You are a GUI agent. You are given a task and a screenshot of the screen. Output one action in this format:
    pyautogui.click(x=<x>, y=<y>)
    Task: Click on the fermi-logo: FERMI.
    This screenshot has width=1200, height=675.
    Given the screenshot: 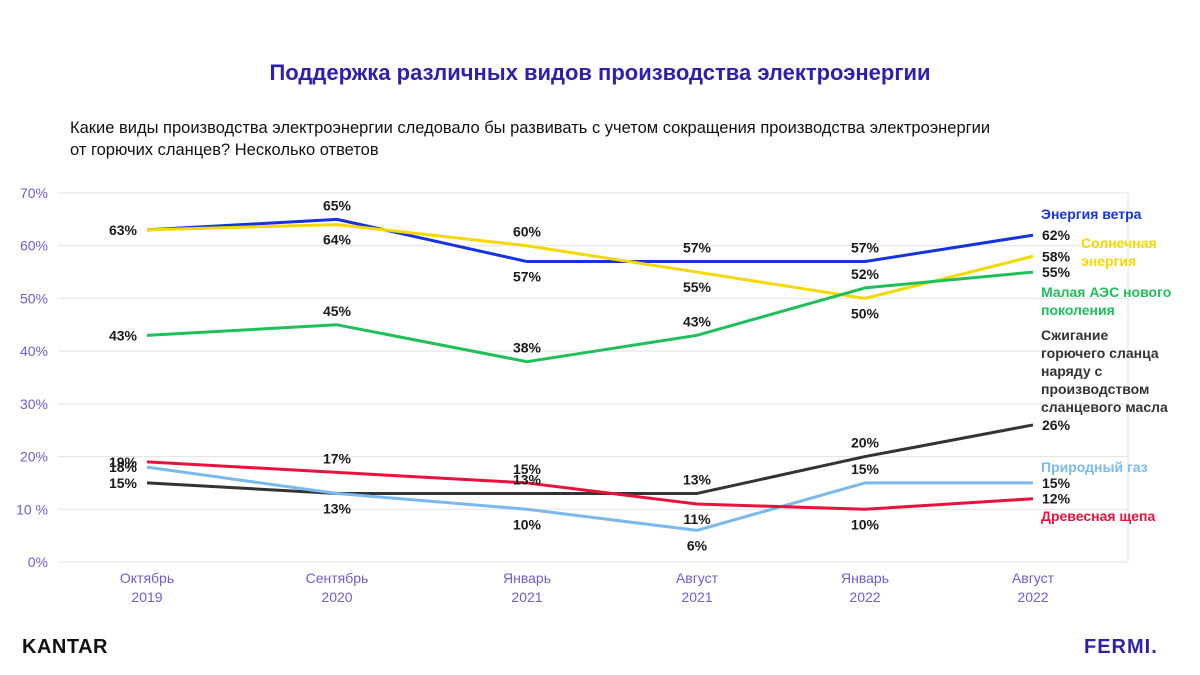 What is the action you would take?
    pyautogui.click(x=1121, y=647)
    